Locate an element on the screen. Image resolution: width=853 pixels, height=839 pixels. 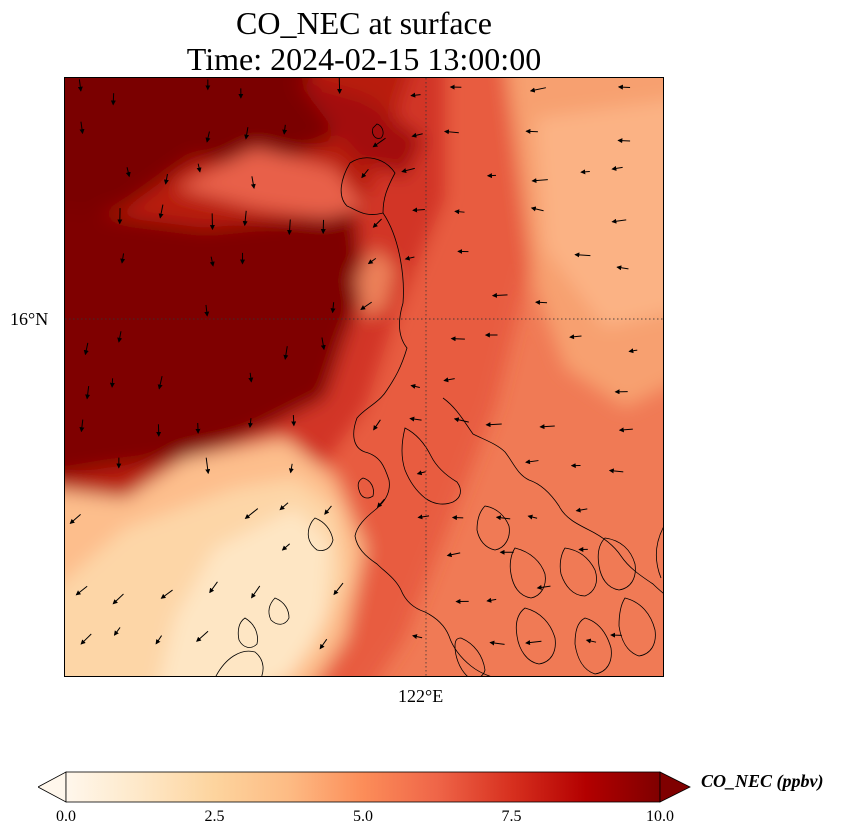
colorbar-ramp is located at coordinates (363, 787).